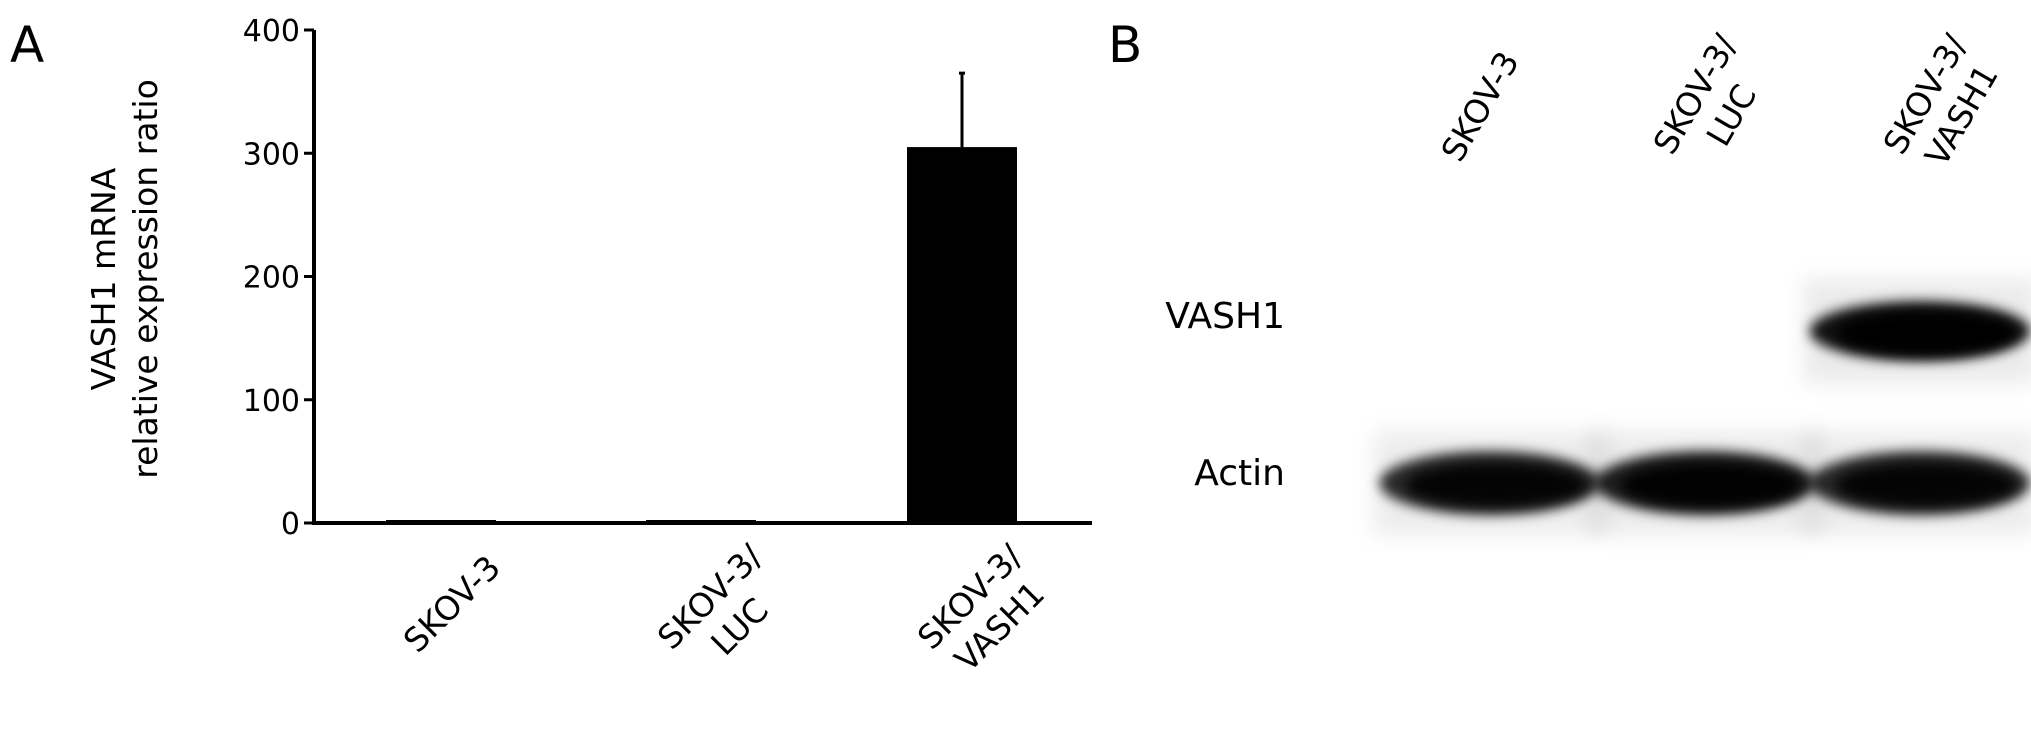 The width and height of the screenshot is (2031, 729). Describe the element at coordinates (1225, 316) in the screenshot. I see `blot-row-label-vash1: VASH1` at that location.